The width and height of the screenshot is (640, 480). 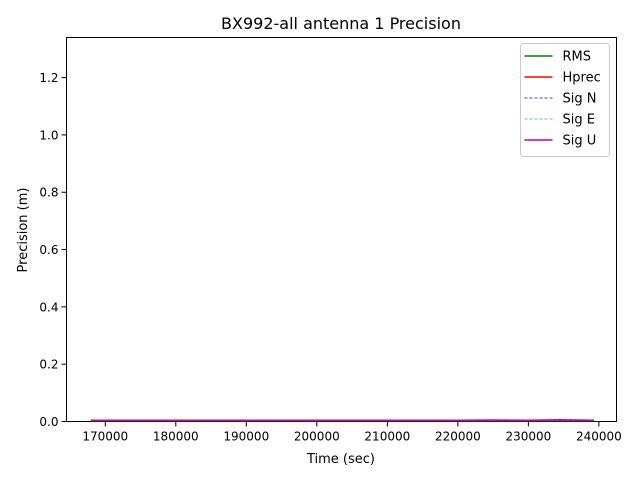 What do you see at coordinates (458, 437) in the screenshot?
I see `x-tick-label: 220000` at bounding box center [458, 437].